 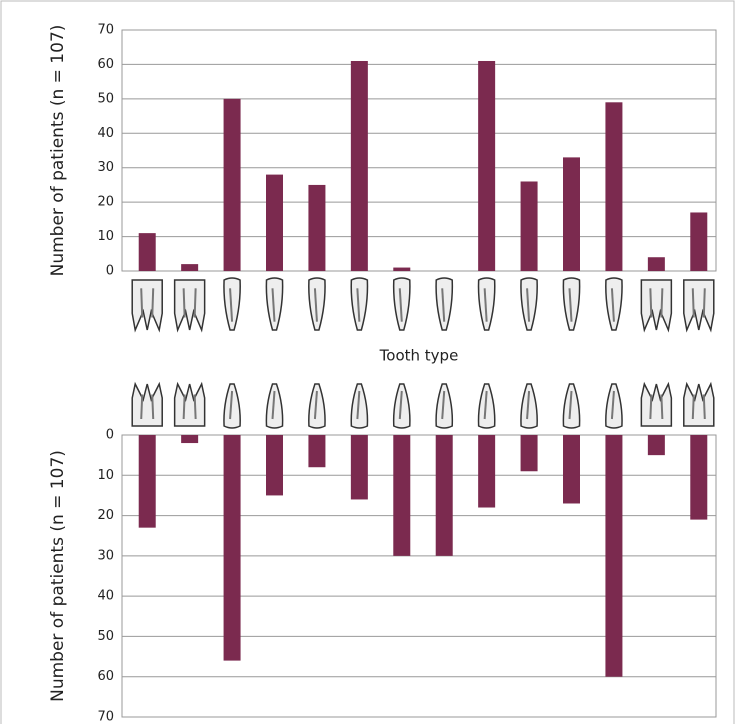 What do you see at coordinates (105, 676) in the screenshot?
I see `y-tick-label: 60` at bounding box center [105, 676].